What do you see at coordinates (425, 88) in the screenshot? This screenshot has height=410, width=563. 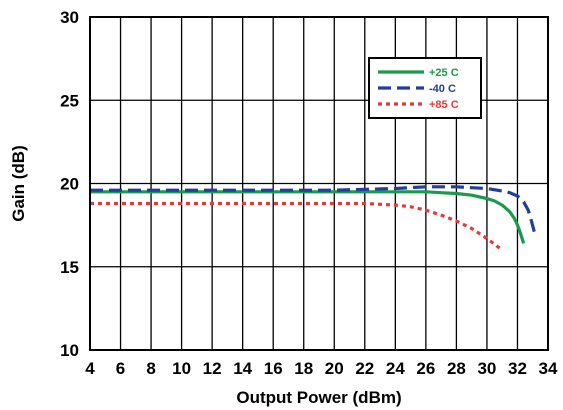 I see `legend: +25 C -40 C +85 C` at bounding box center [425, 88].